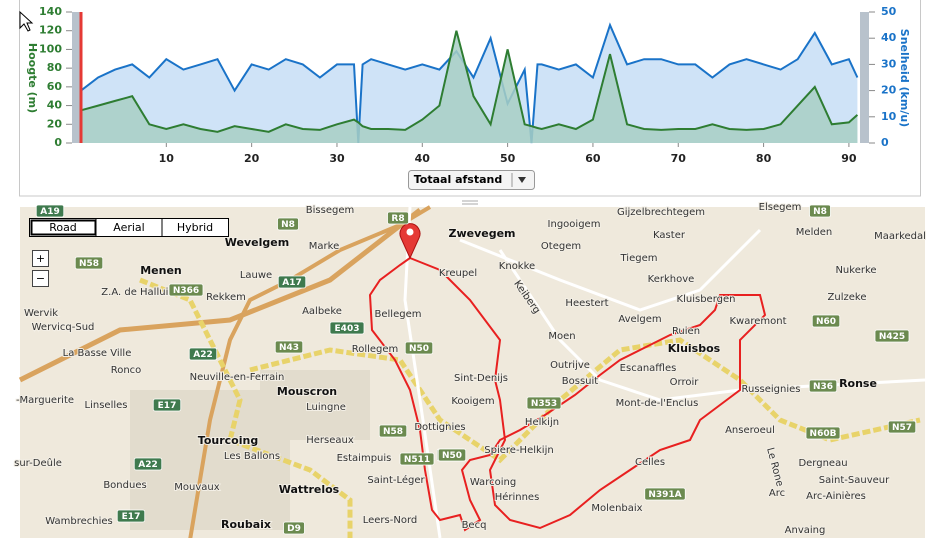 Image resolution: width=936 pixels, height=538 pixels. What do you see at coordinates (822, 463) in the screenshot?
I see `place-label: Dergneau` at bounding box center [822, 463].